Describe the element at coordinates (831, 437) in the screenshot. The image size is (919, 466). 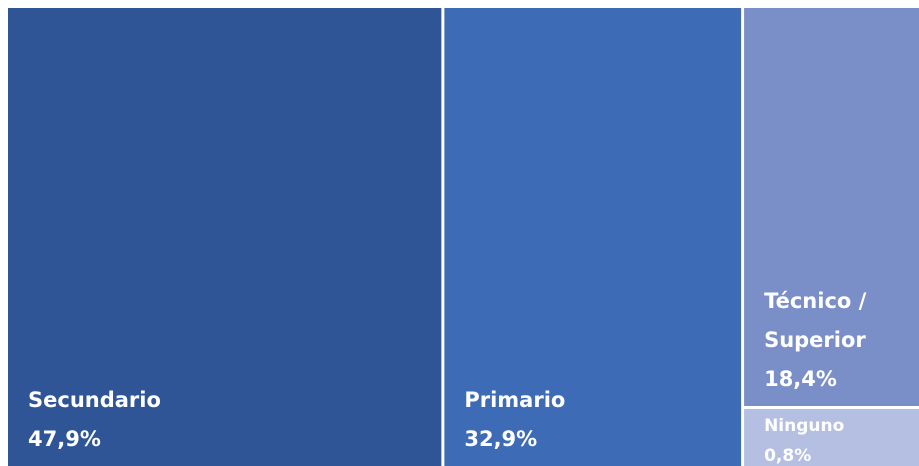
I see `treemap-cell` at that location.